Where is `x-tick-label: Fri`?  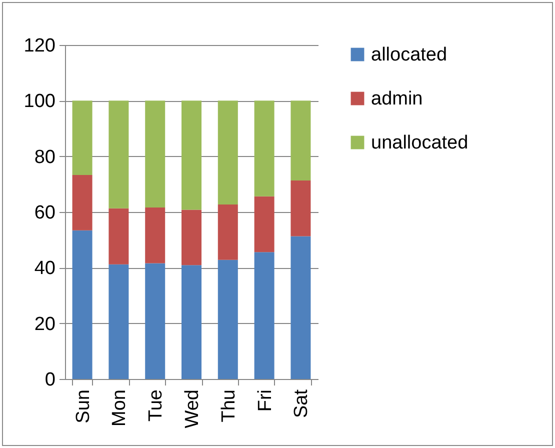 x-tick-label: Fri is located at coordinates (265, 401).